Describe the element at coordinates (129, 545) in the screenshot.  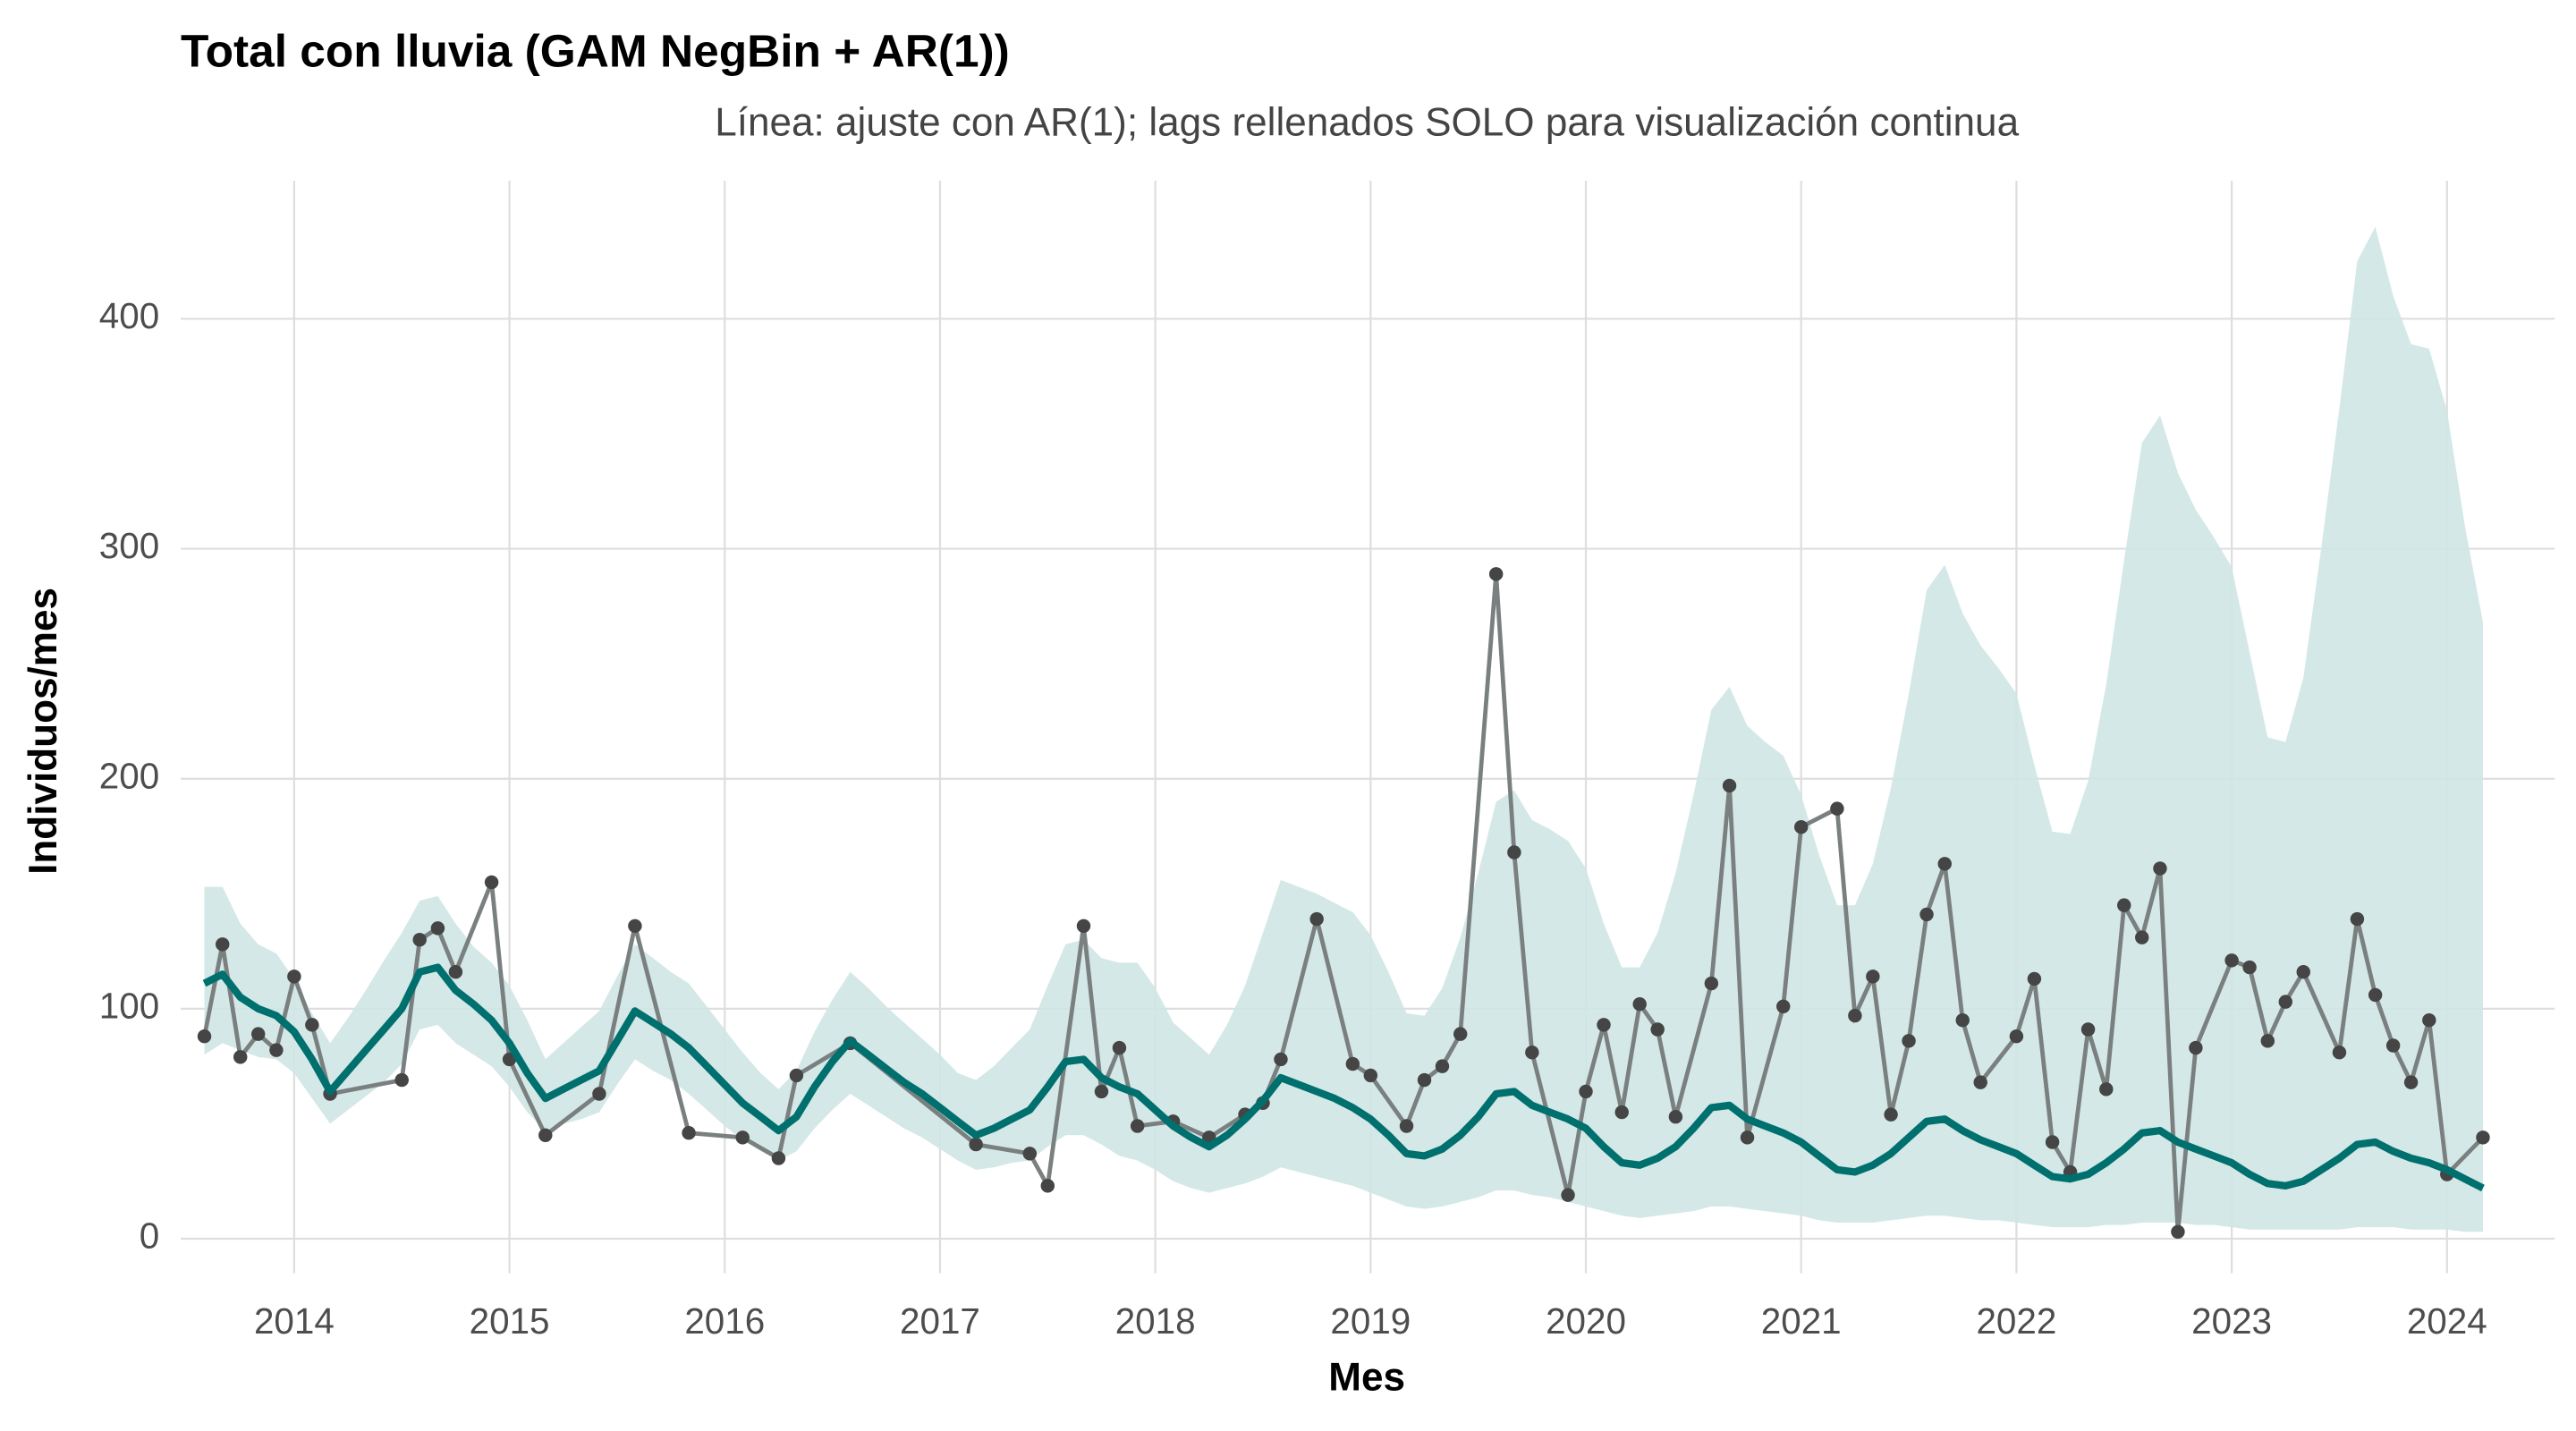
I see `y-tick-label: 300` at that location.